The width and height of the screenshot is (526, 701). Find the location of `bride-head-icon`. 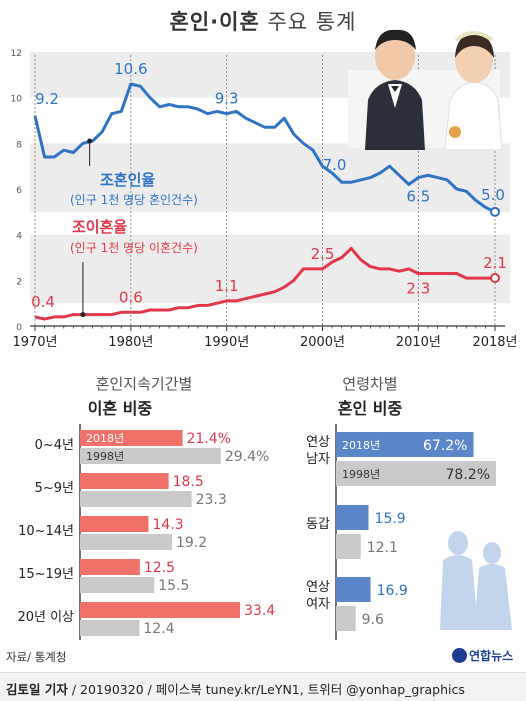

bride-head-icon is located at coordinates (474, 60).